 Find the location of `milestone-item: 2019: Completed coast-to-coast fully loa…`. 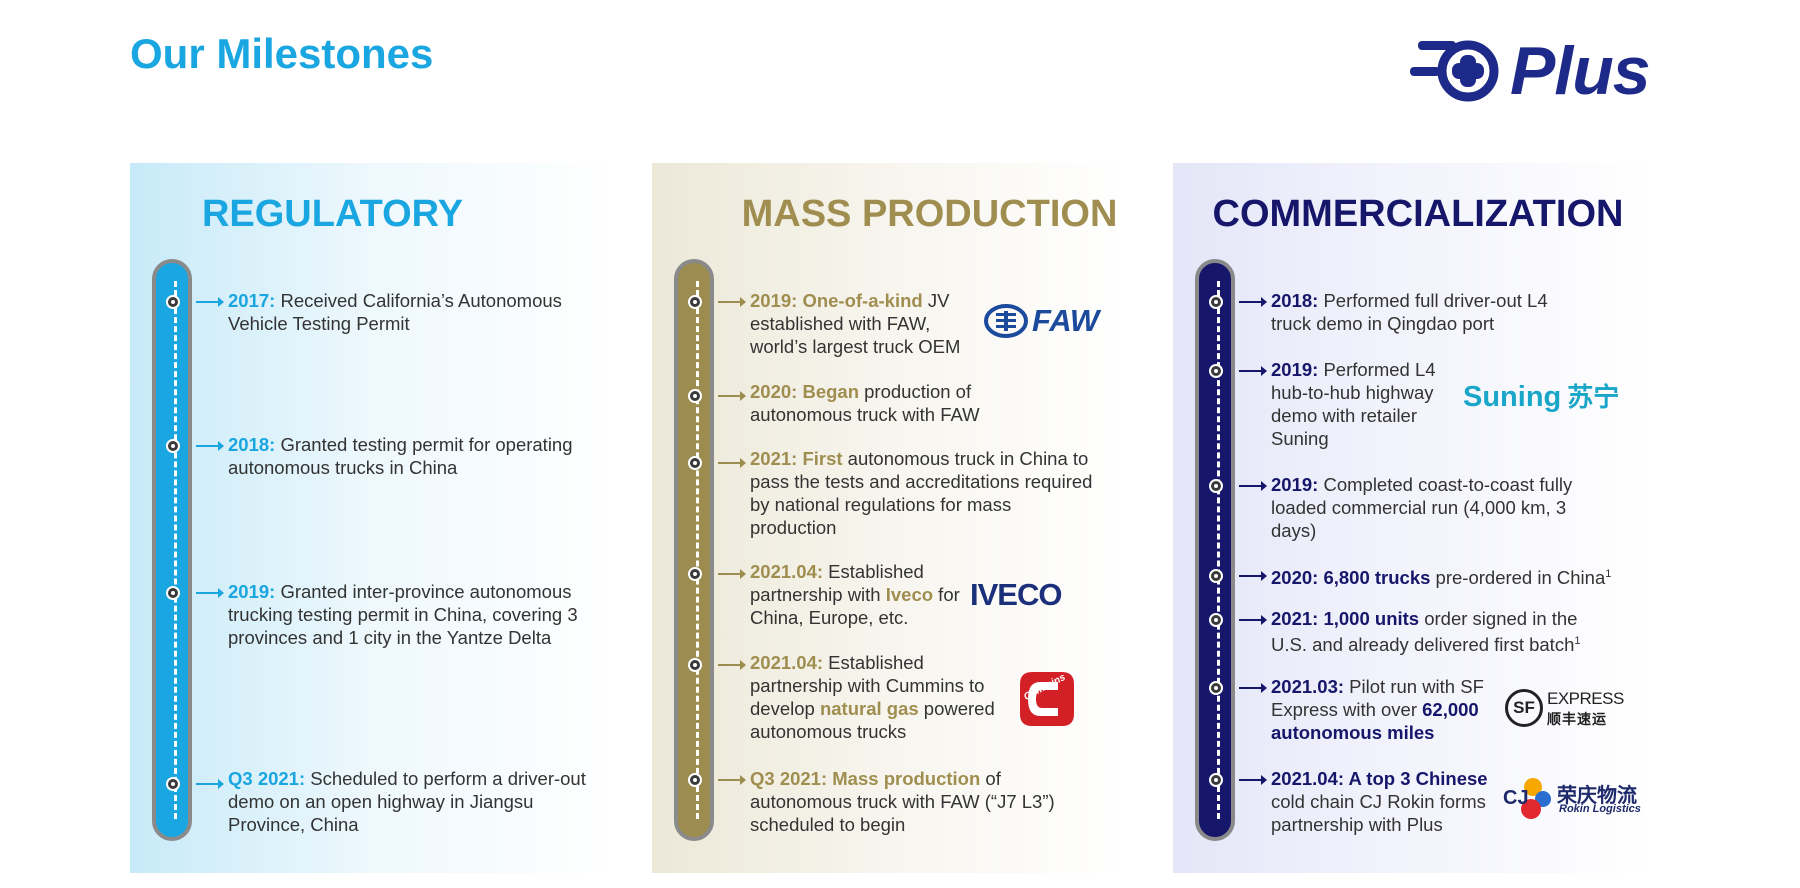

milestone-item: 2019: Completed coast-to-coast fully loa… is located at coordinates (1426, 507).